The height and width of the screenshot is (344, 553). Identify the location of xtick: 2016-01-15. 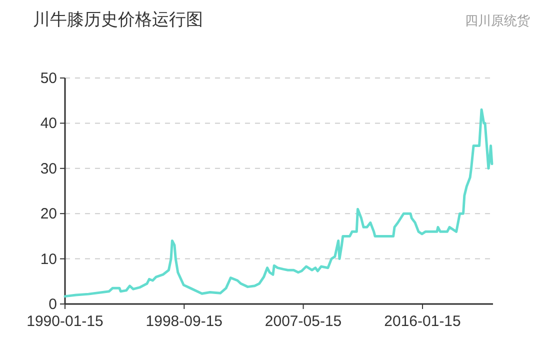
(422, 321).